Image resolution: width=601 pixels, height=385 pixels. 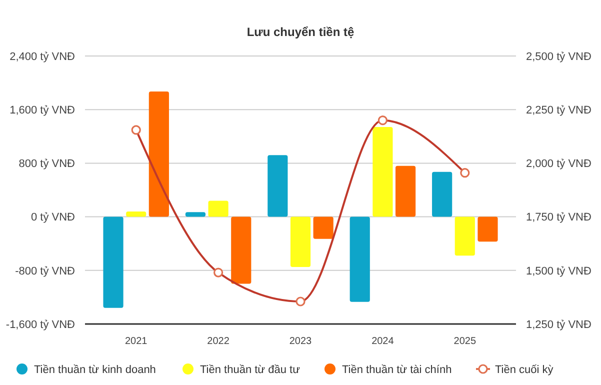 I want to click on legend-label: Tiền thuần từ kinh doanh, so click(x=95, y=370).